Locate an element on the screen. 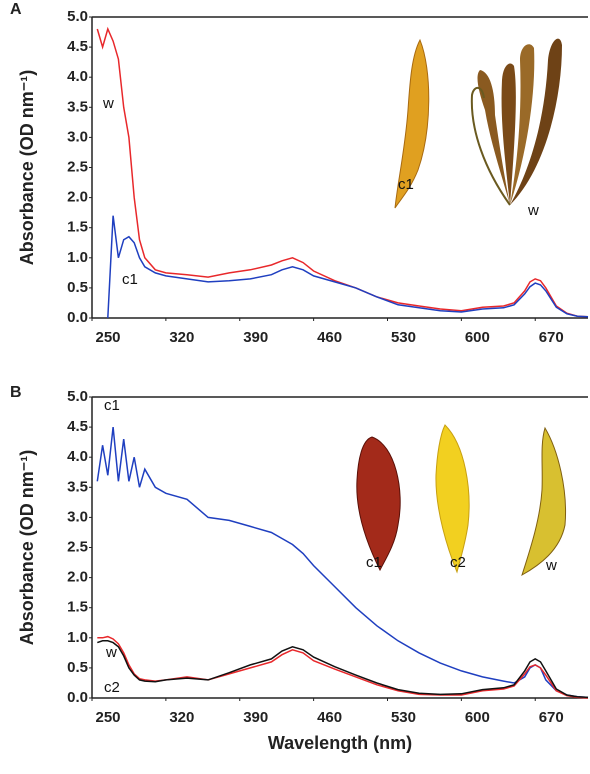 This screenshot has height=774, width=590. photo-kelp-w is located at coordinates (516, 122).